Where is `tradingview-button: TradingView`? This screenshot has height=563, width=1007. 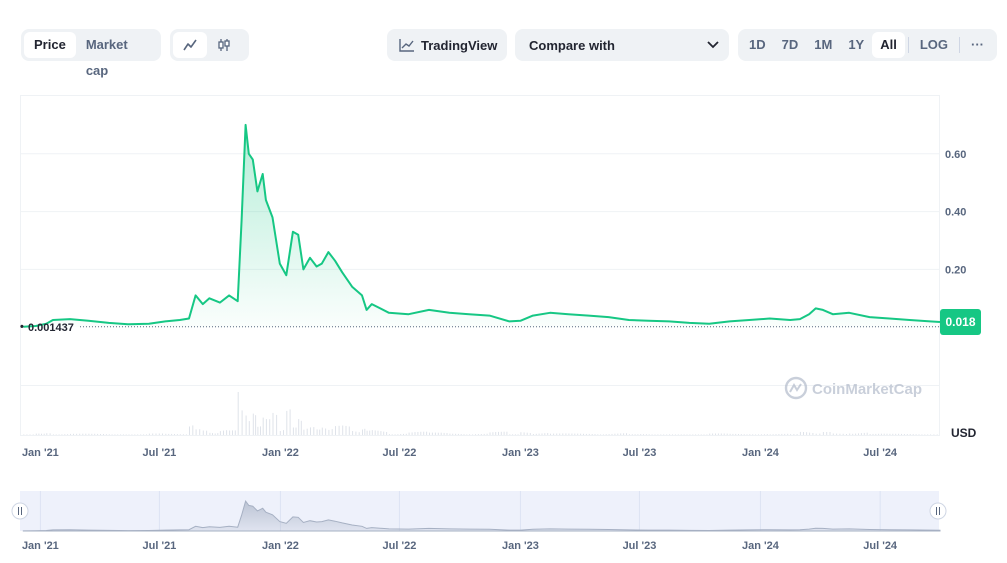 tradingview-button: TradingView is located at coordinates (447, 45).